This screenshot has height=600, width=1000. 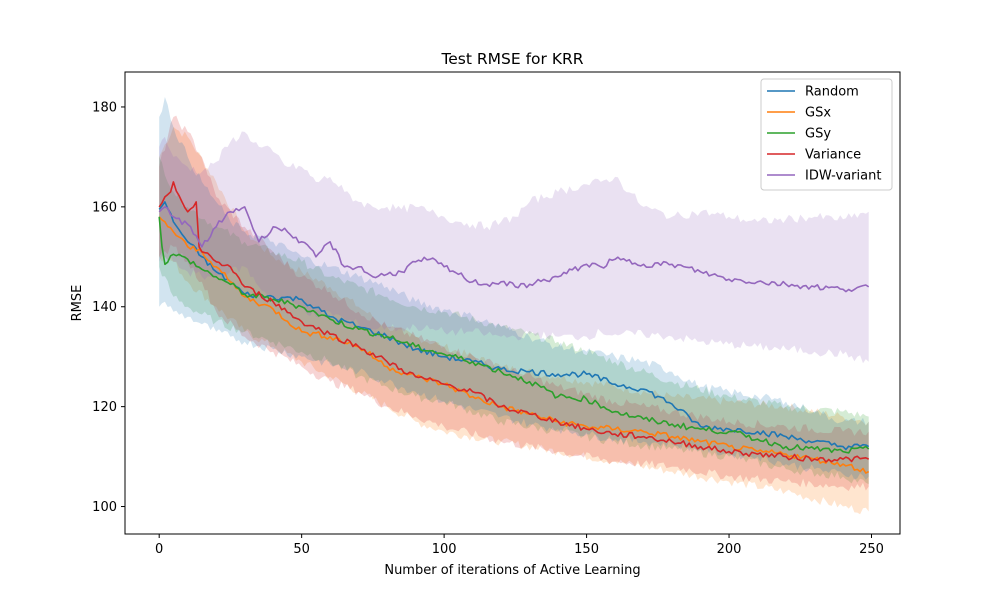 What do you see at coordinates (104, 107) in the screenshot?
I see `y-tick-label: 180` at bounding box center [104, 107].